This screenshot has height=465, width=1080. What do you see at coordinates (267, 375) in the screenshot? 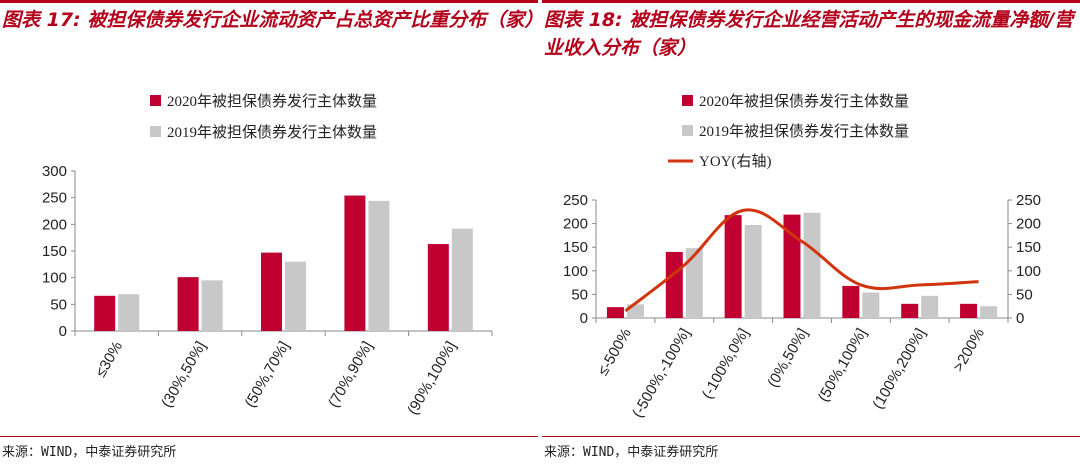
I see `x-tick-label: (50%,70%]` at bounding box center [267, 375].